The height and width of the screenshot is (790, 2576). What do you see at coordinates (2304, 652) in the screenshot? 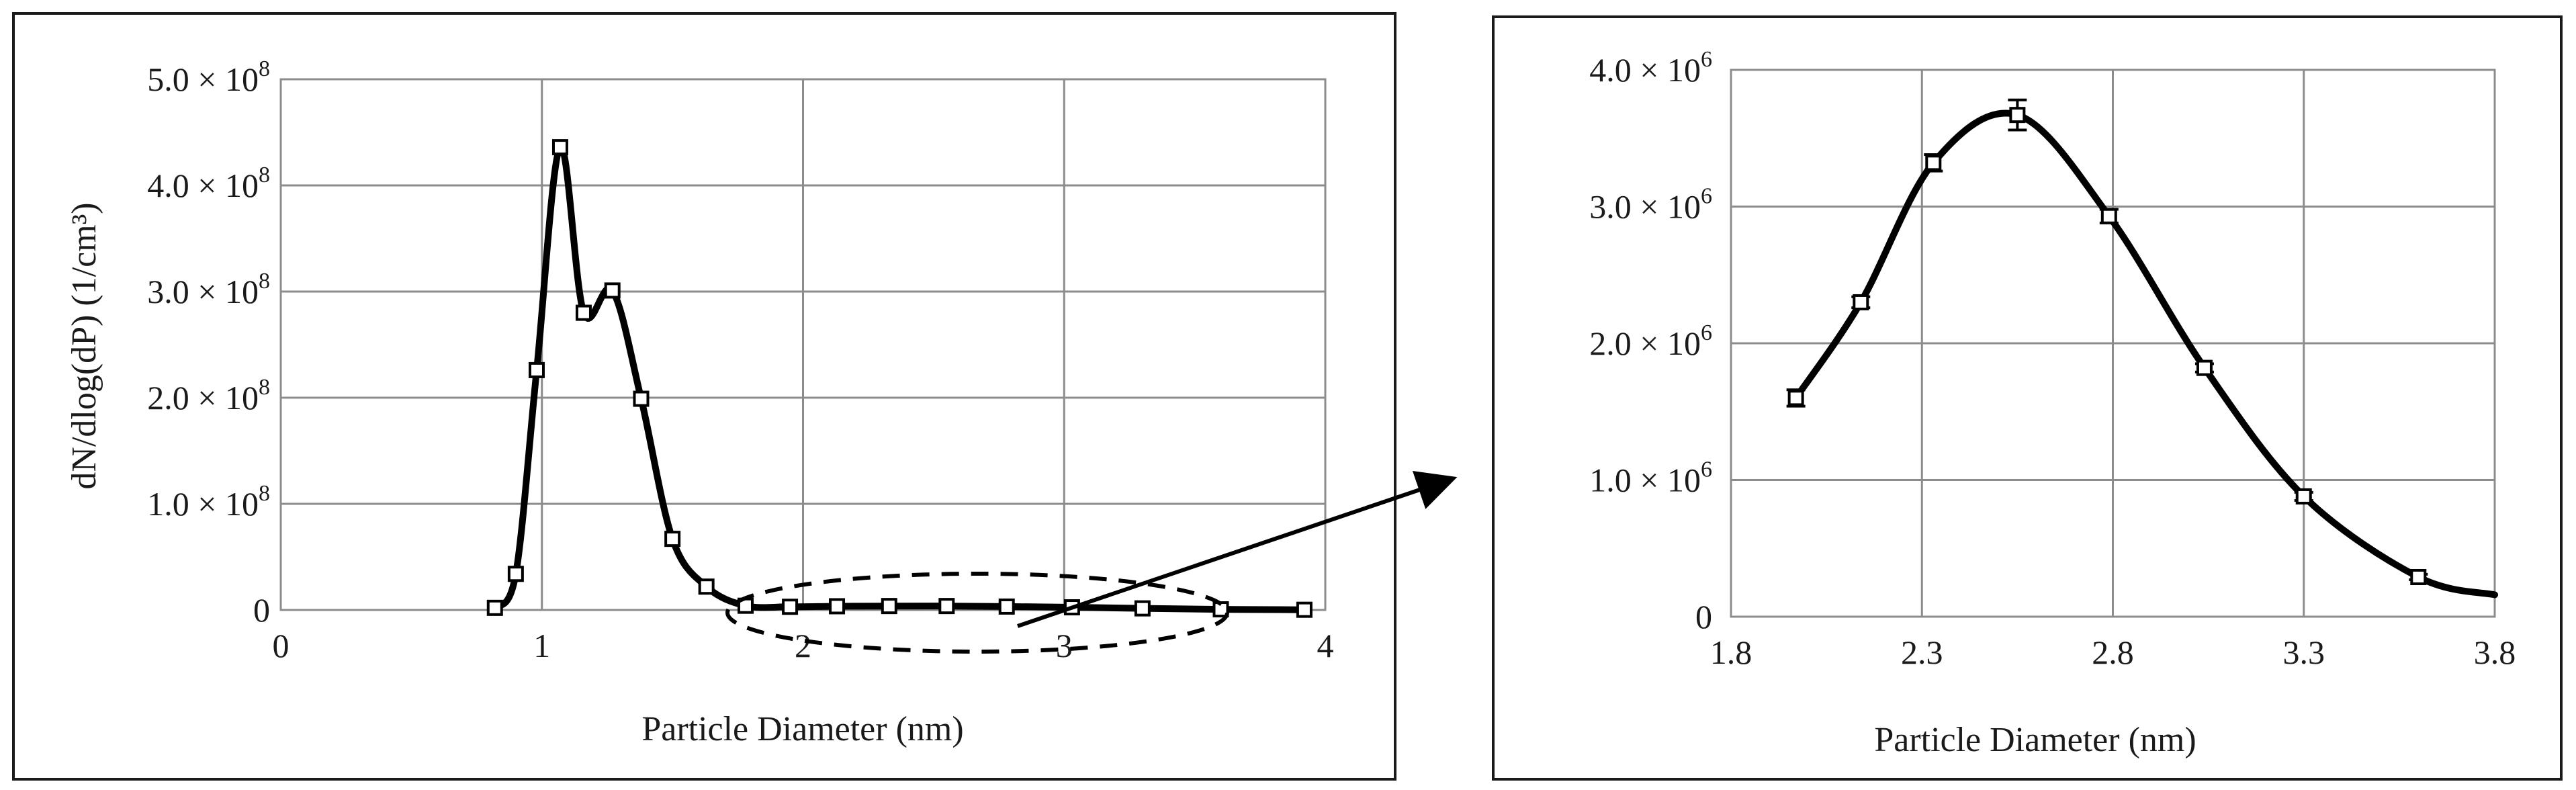
I see `x-tick-label: 3.3` at bounding box center [2304, 652].